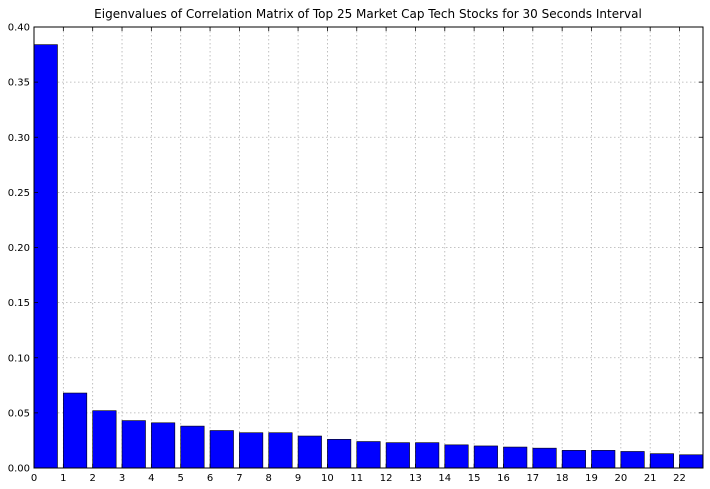 The image size is (710, 489). What do you see at coordinates (63, 478) in the screenshot?
I see `x-tick-label: 1` at bounding box center [63, 478].